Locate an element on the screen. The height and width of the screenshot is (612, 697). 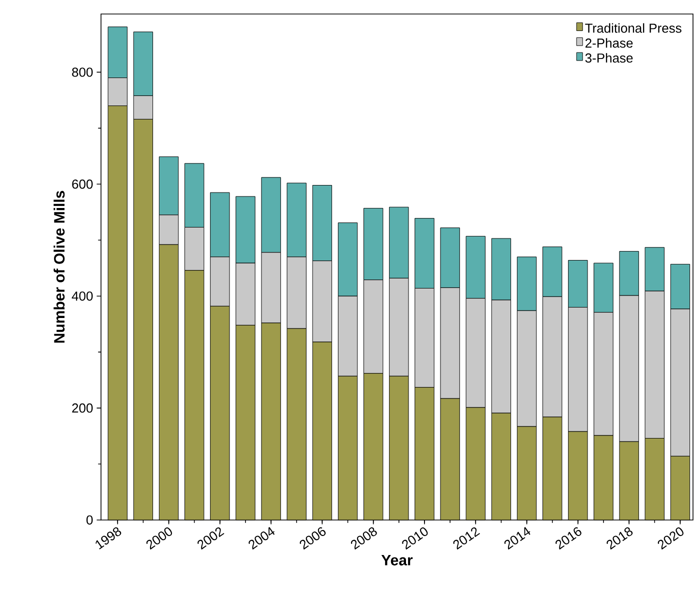
legend-label: 2-Phase is located at coordinates (609, 43).